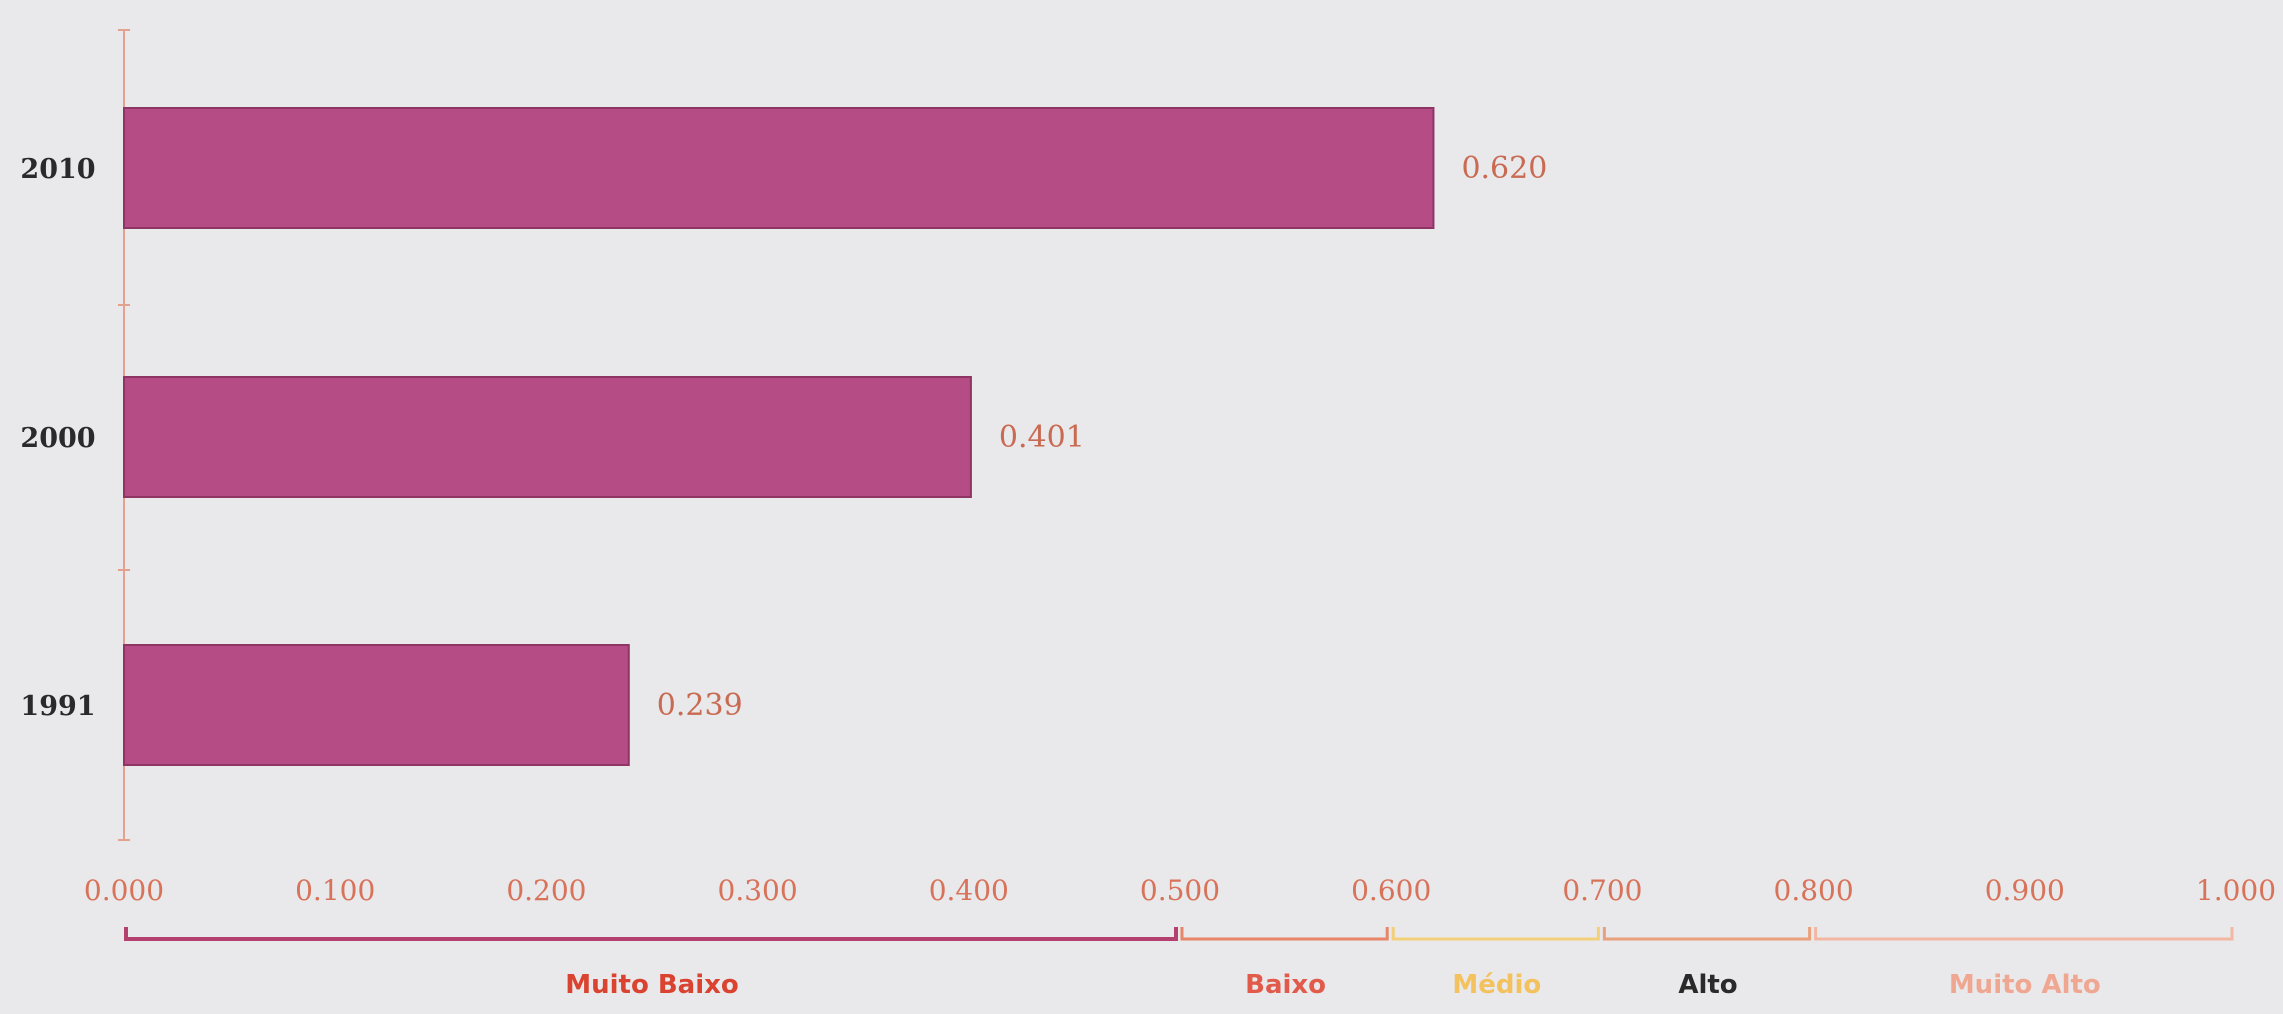 Image resolution: width=2283 pixels, height=1014 pixels. I want to click on band-label: Muito Alto, so click(2025, 985).